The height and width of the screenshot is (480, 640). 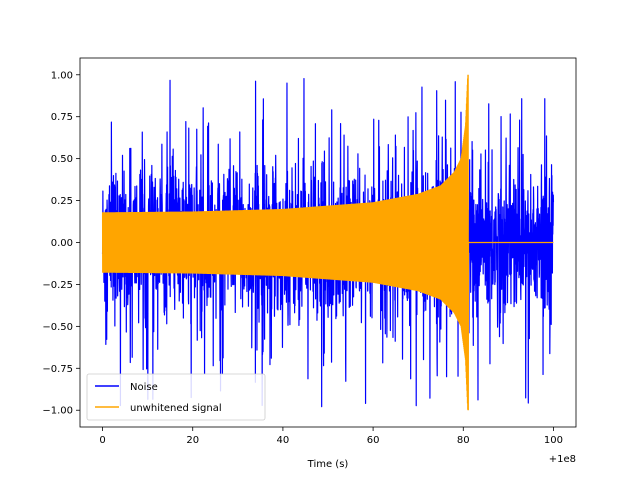 I want to click on y-tick-label: −1.00, so click(x=57, y=411).